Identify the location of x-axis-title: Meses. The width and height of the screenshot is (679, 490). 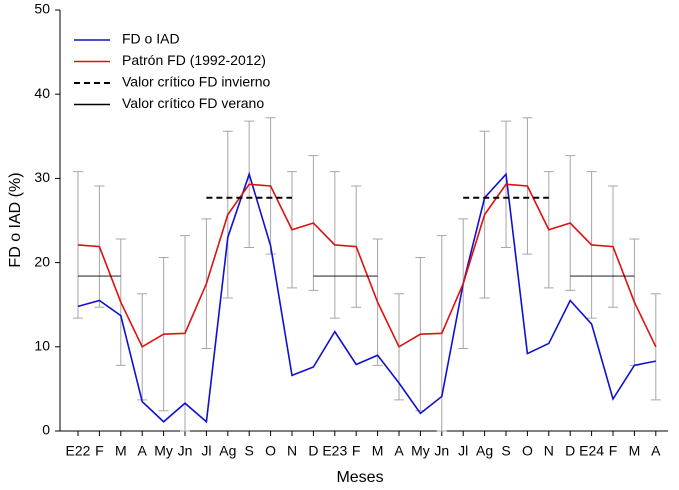
(359, 477).